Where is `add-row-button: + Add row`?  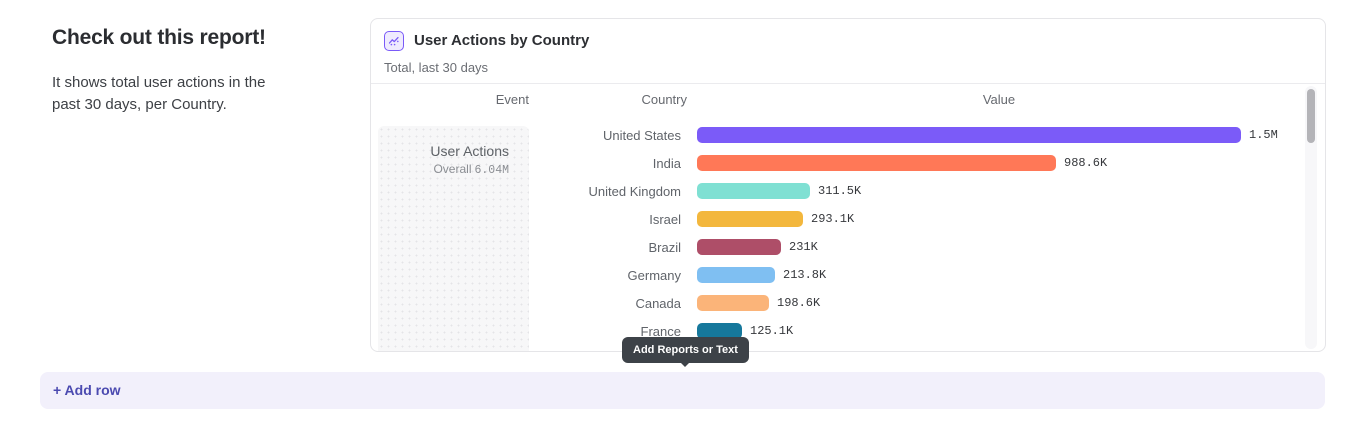
add-row-button: + Add row is located at coordinates (682, 390).